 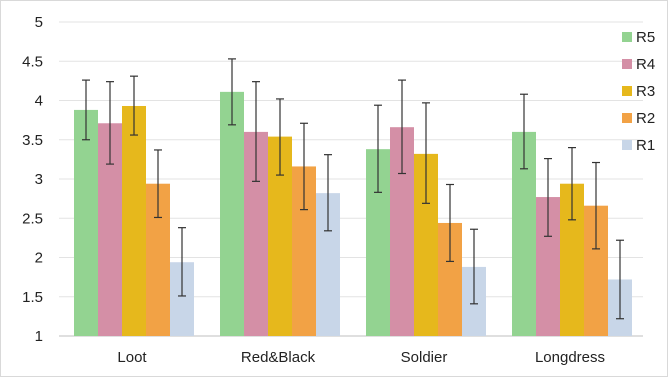 I want to click on legend-item-r2: R2, so click(x=638, y=118).